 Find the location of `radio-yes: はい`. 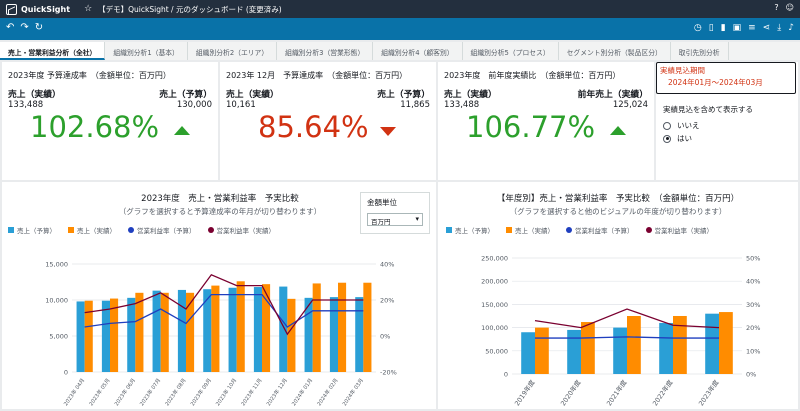

radio-yes: はい is located at coordinates (677, 138).